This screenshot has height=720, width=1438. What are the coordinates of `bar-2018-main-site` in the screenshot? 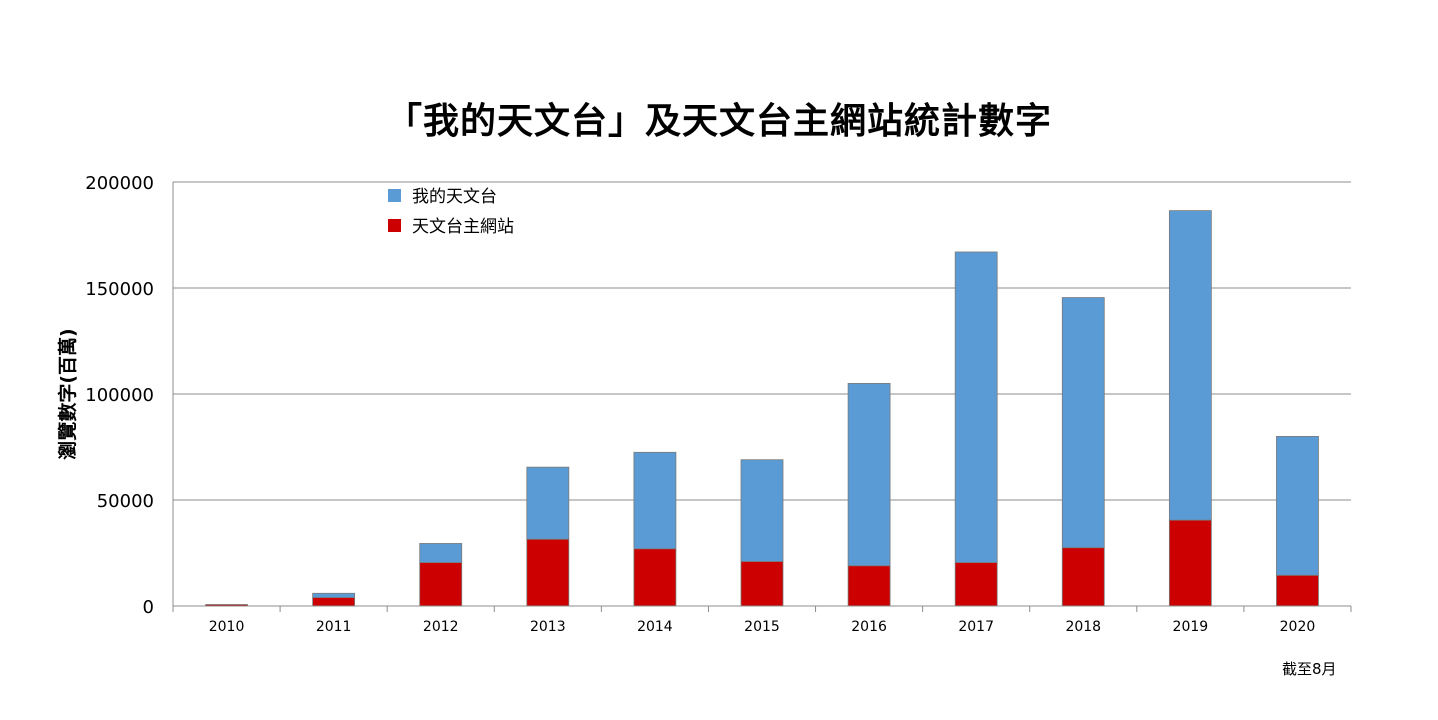 It's located at (1083, 577).